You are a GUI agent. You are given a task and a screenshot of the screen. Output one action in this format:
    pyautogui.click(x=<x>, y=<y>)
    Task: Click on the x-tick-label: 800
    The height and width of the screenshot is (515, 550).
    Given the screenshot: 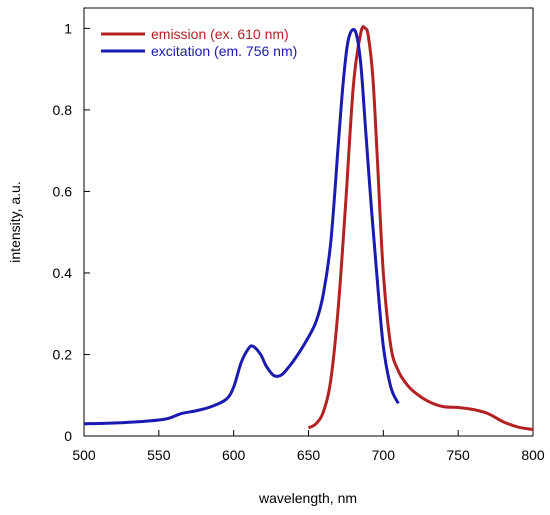 What is the action you would take?
    pyautogui.click(x=533, y=455)
    